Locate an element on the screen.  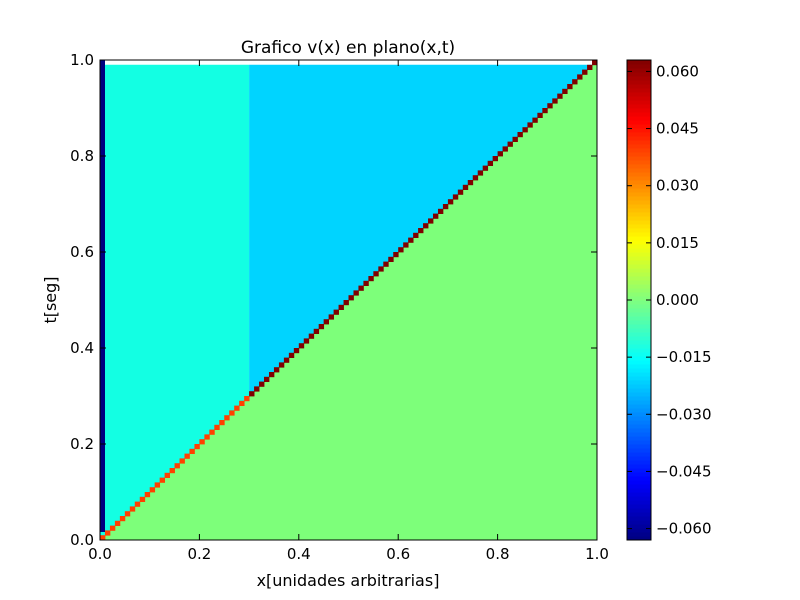
colorbar-tick-label: 0.045 is located at coordinates (677, 129).